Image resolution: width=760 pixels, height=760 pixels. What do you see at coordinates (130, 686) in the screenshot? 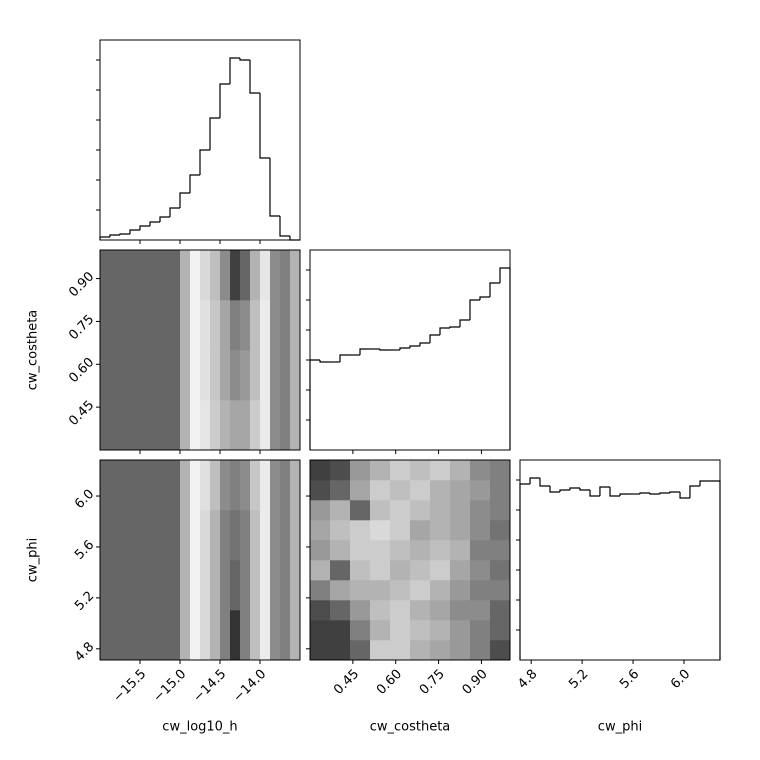
I see `x-tick-label: −15.5` at bounding box center [130, 686].